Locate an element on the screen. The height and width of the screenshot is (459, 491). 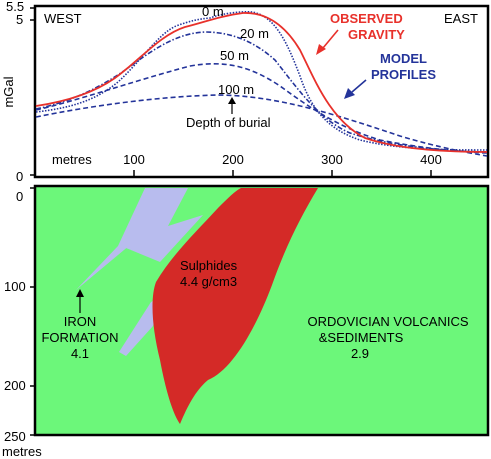
model-profile-100m is located at coordinates (261, 125).